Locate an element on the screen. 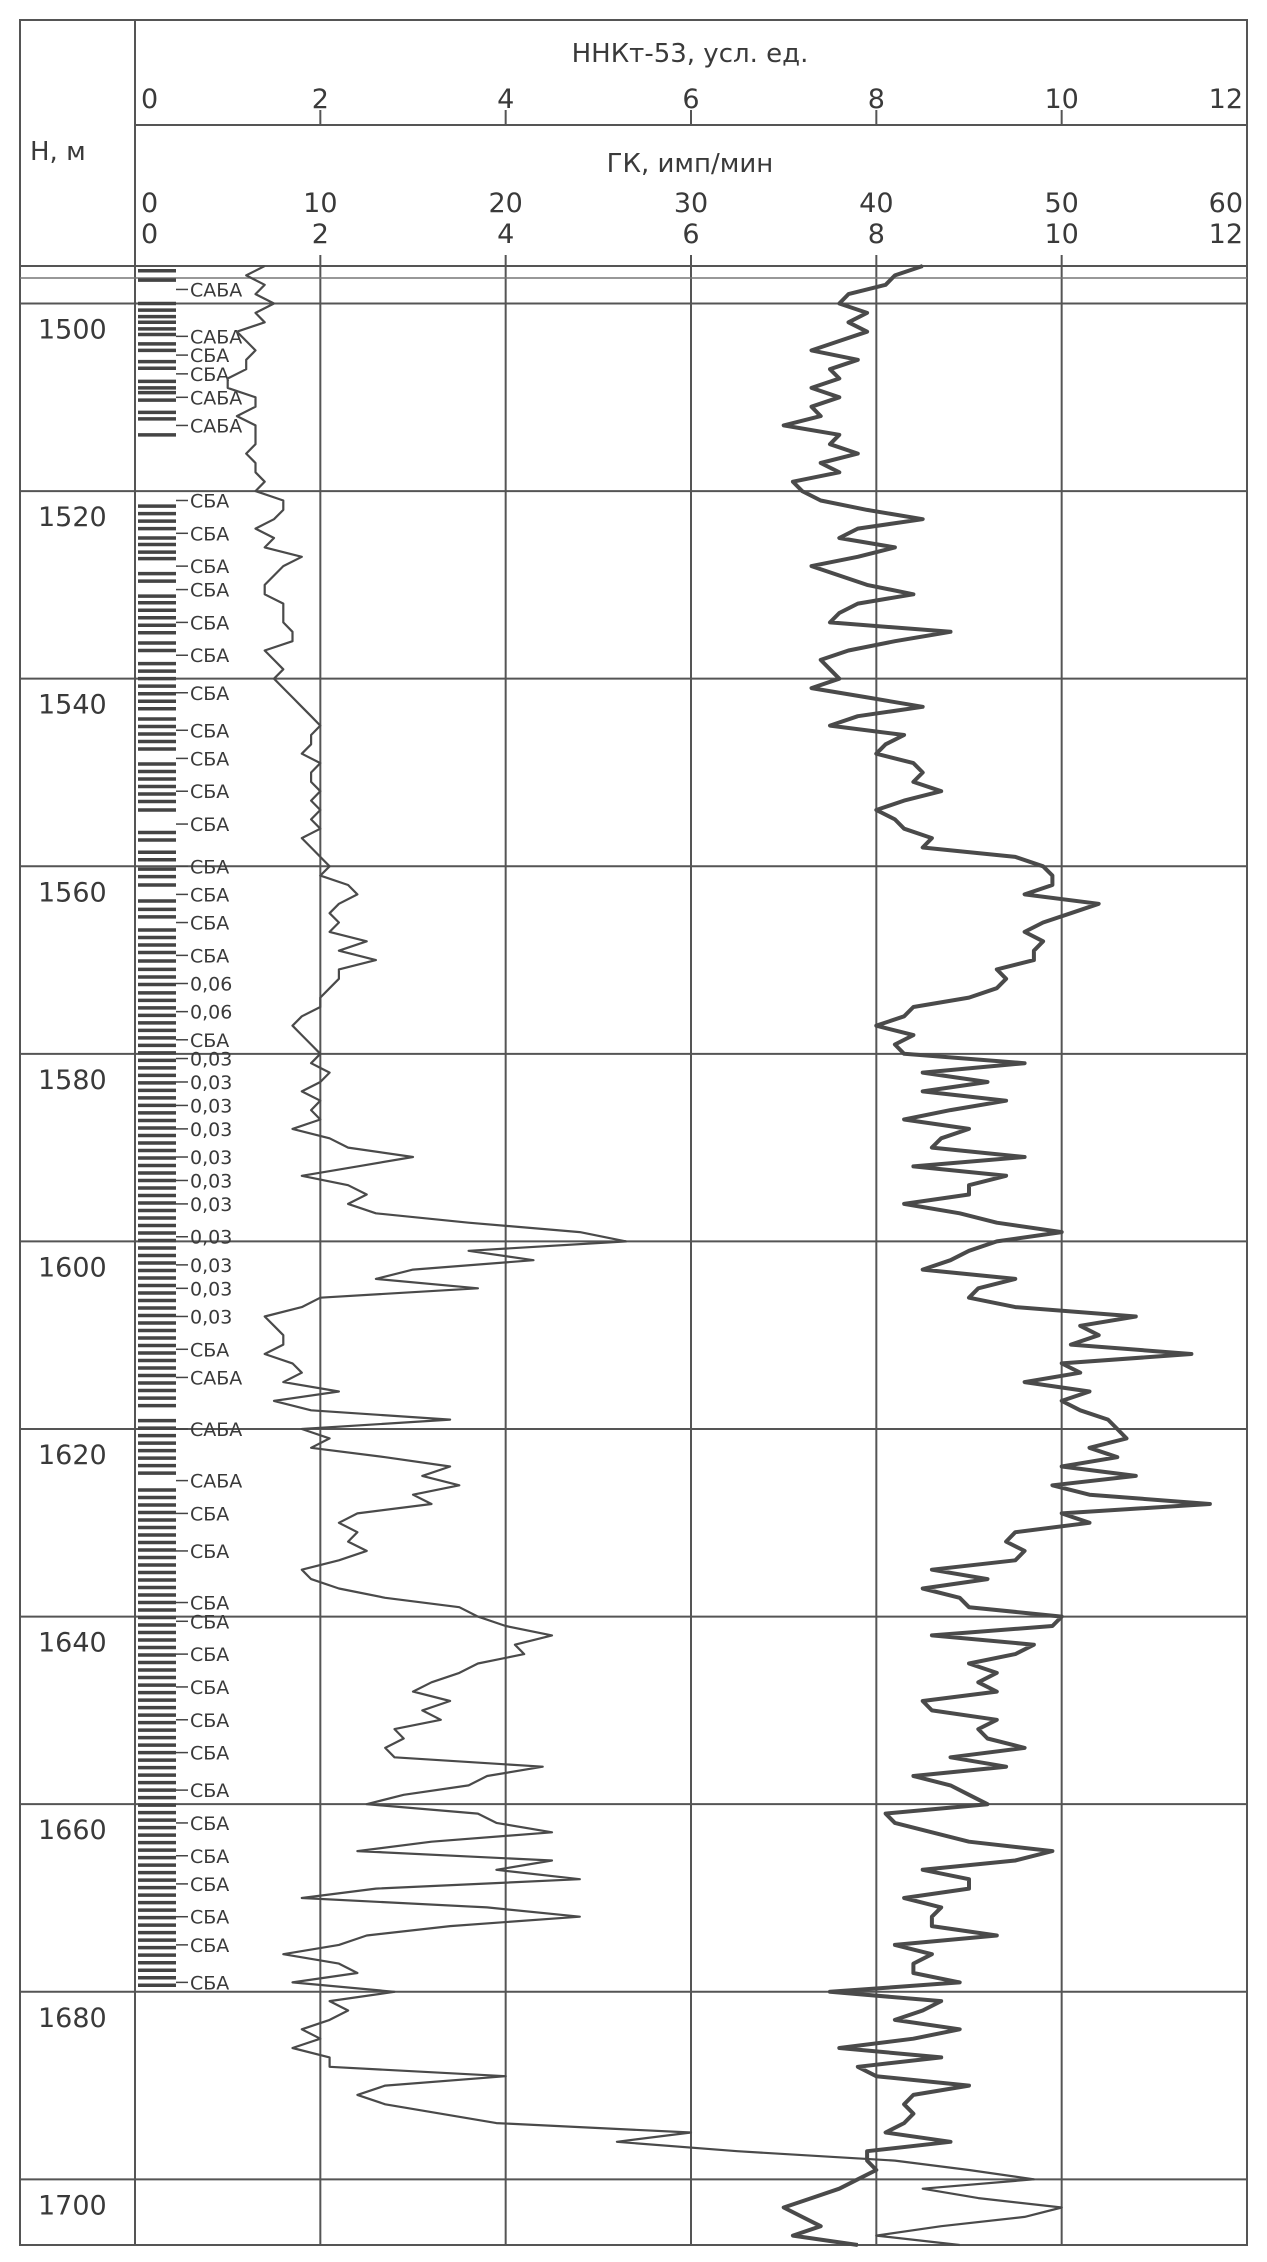 The image size is (1267, 2262). second-axis-alt-tick-label: 2 is located at coordinates (320, 234).